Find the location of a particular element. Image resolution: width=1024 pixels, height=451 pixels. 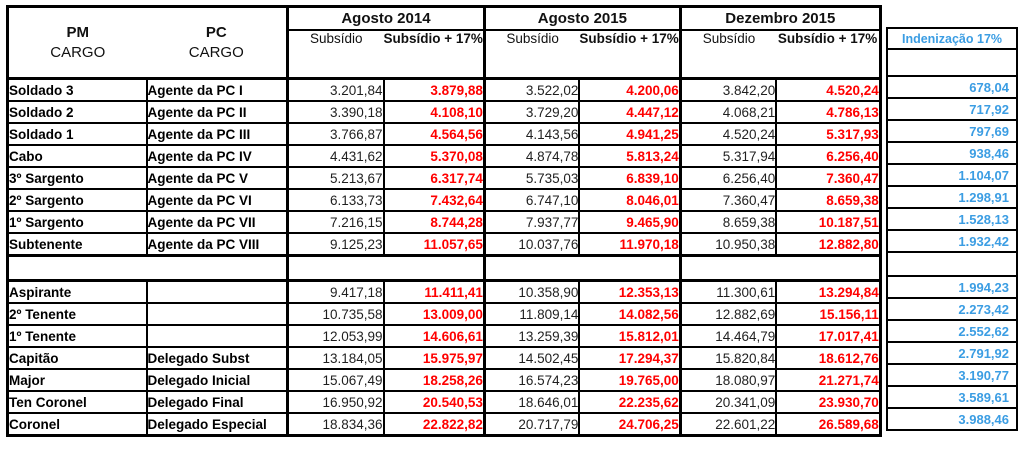

header-dezembro-2015: Dezembro 2015 is located at coordinates (780, 18).